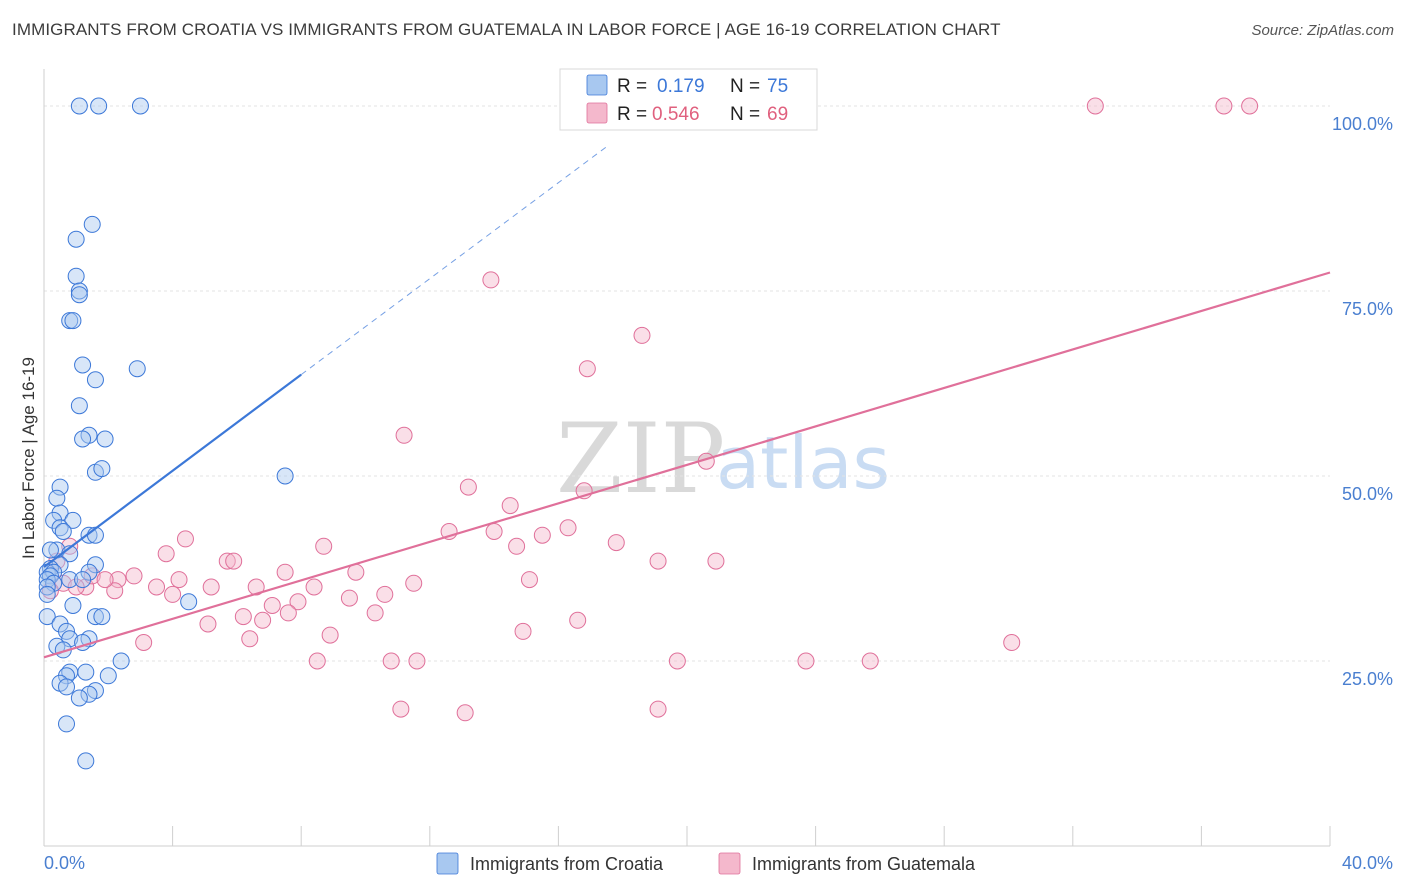 The width and height of the screenshot is (1406, 892). I want to click on bottom-legend-label-guatemala: Immigrants from Guatemala, so click(864, 864).